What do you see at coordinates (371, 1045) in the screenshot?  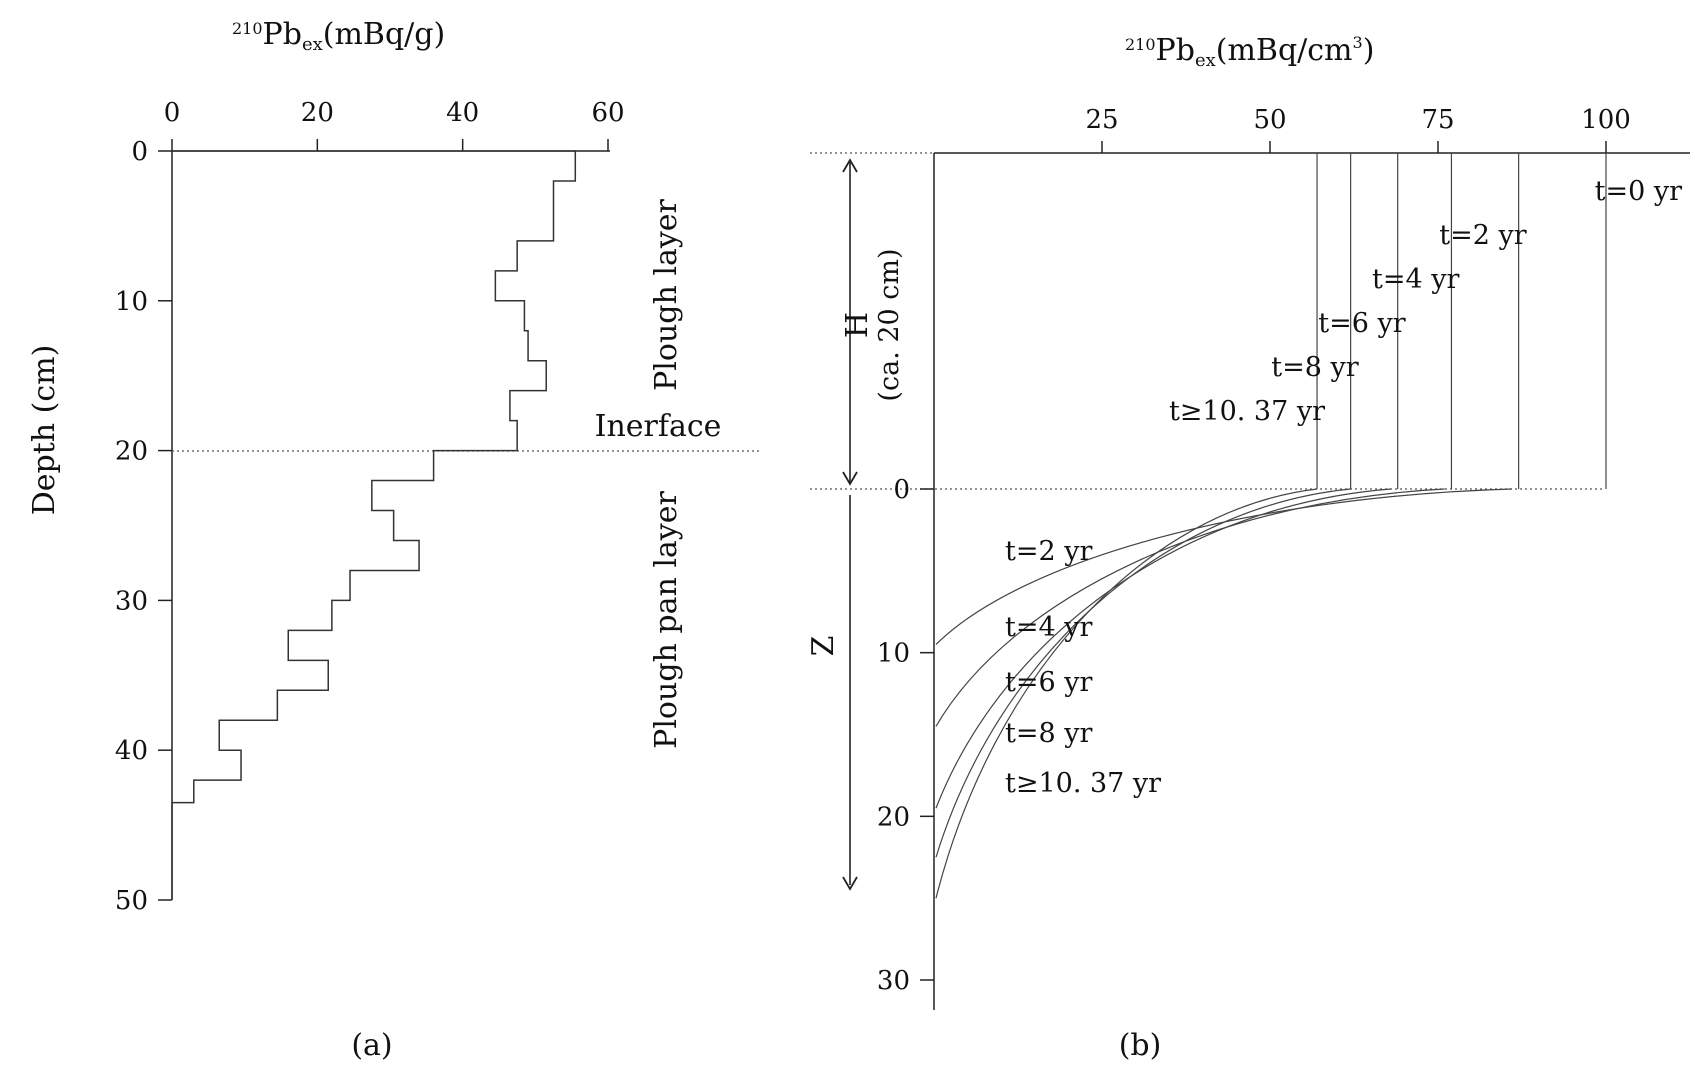 I see `panel-label-a: (a)` at bounding box center [371, 1045].